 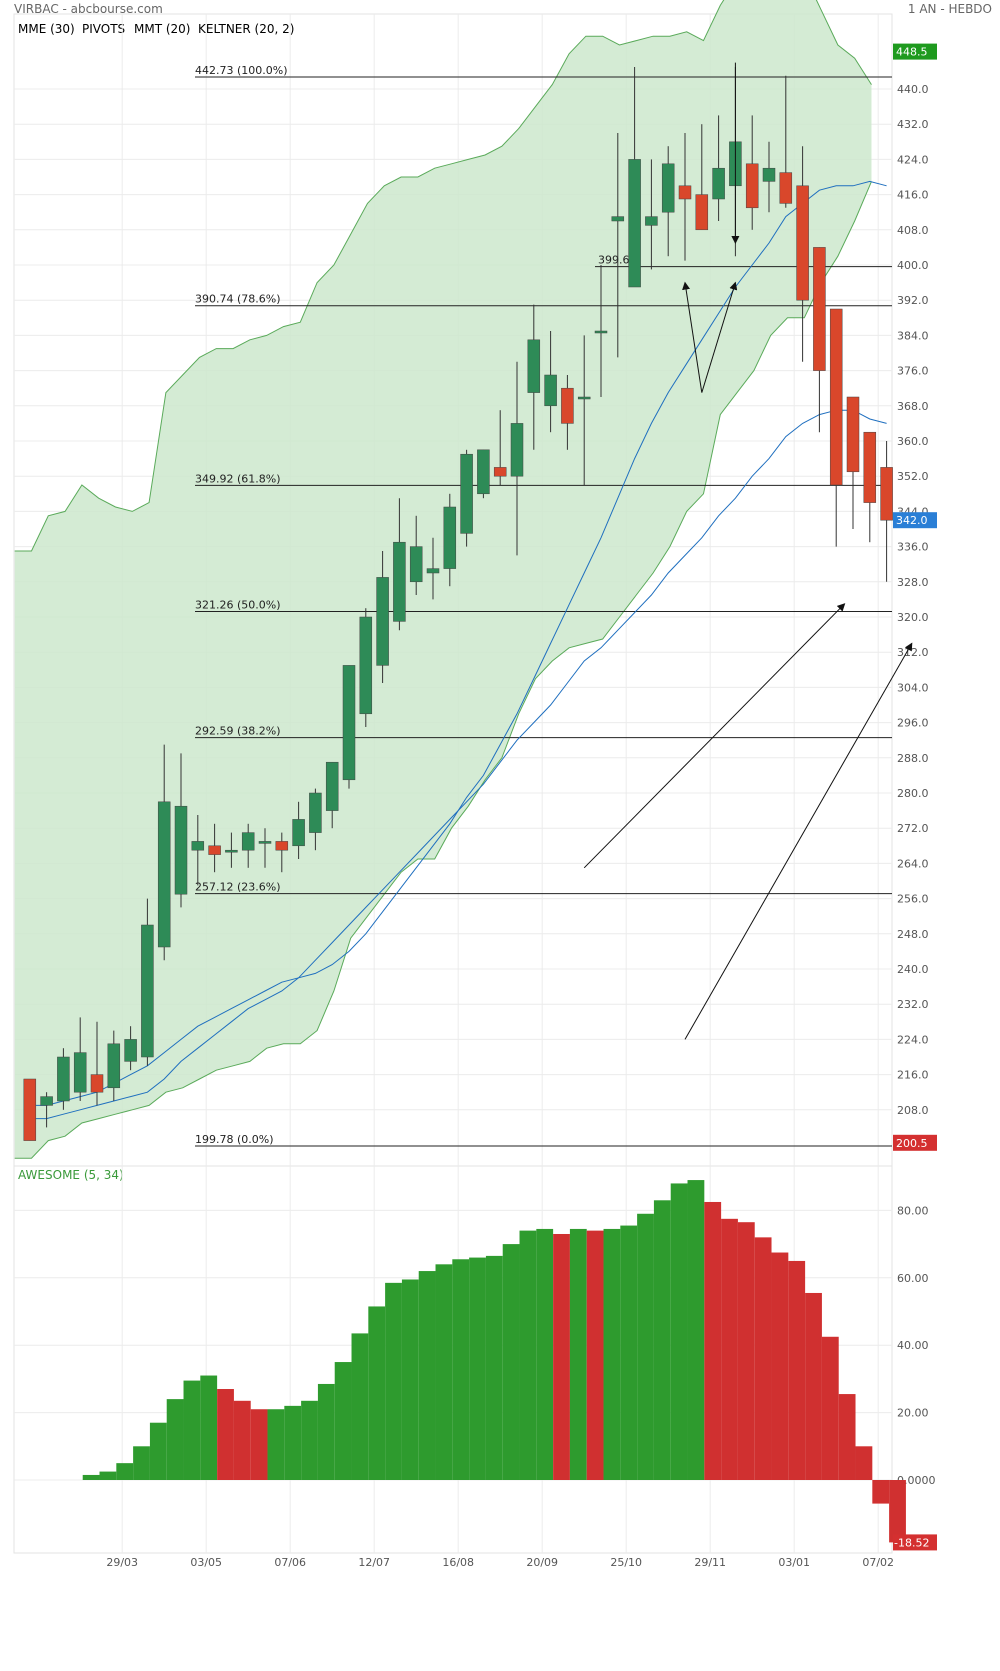 What do you see at coordinates (913, 300) in the screenshot?
I see `price-tick-label: 392.0` at bounding box center [913, 300].